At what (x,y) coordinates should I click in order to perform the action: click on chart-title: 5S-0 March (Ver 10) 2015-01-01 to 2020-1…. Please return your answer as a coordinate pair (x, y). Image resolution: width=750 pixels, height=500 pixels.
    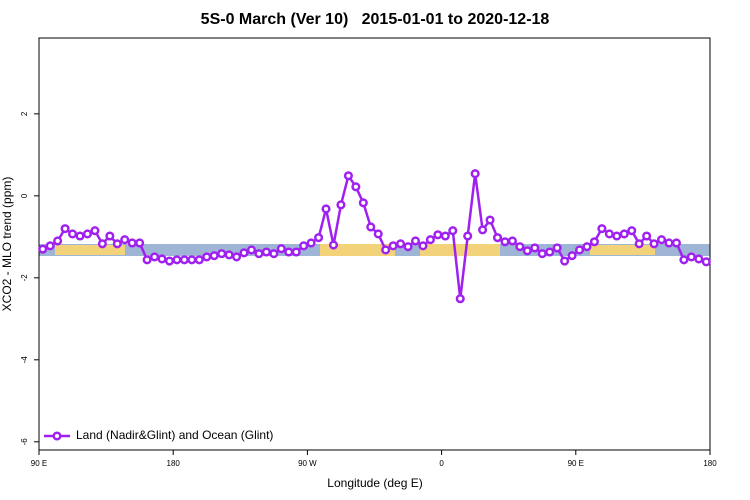
    Looking at the image, I should click on (375, 19).